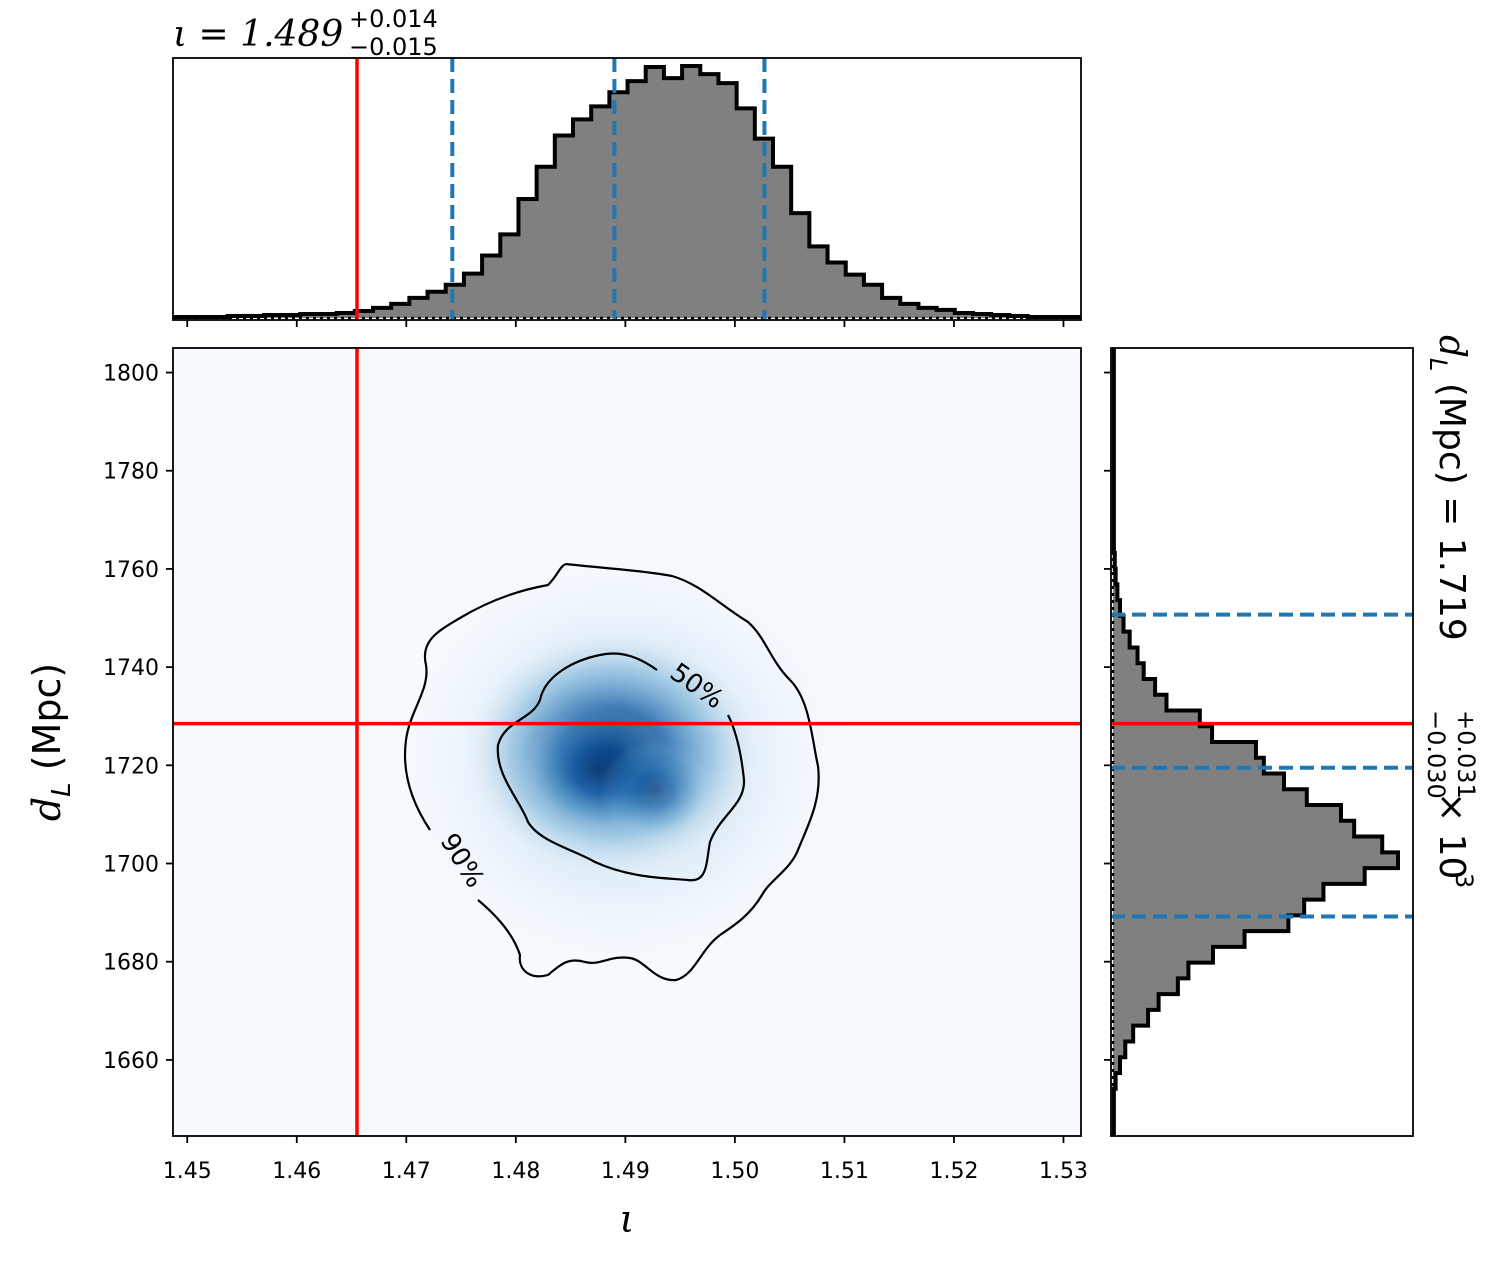 Image resolution: width=1502 pixels, height=1263 pixels. Describe the element at coordinates (131, 472) in the screenshot. I see `y-tick-label: 1780` at that location.